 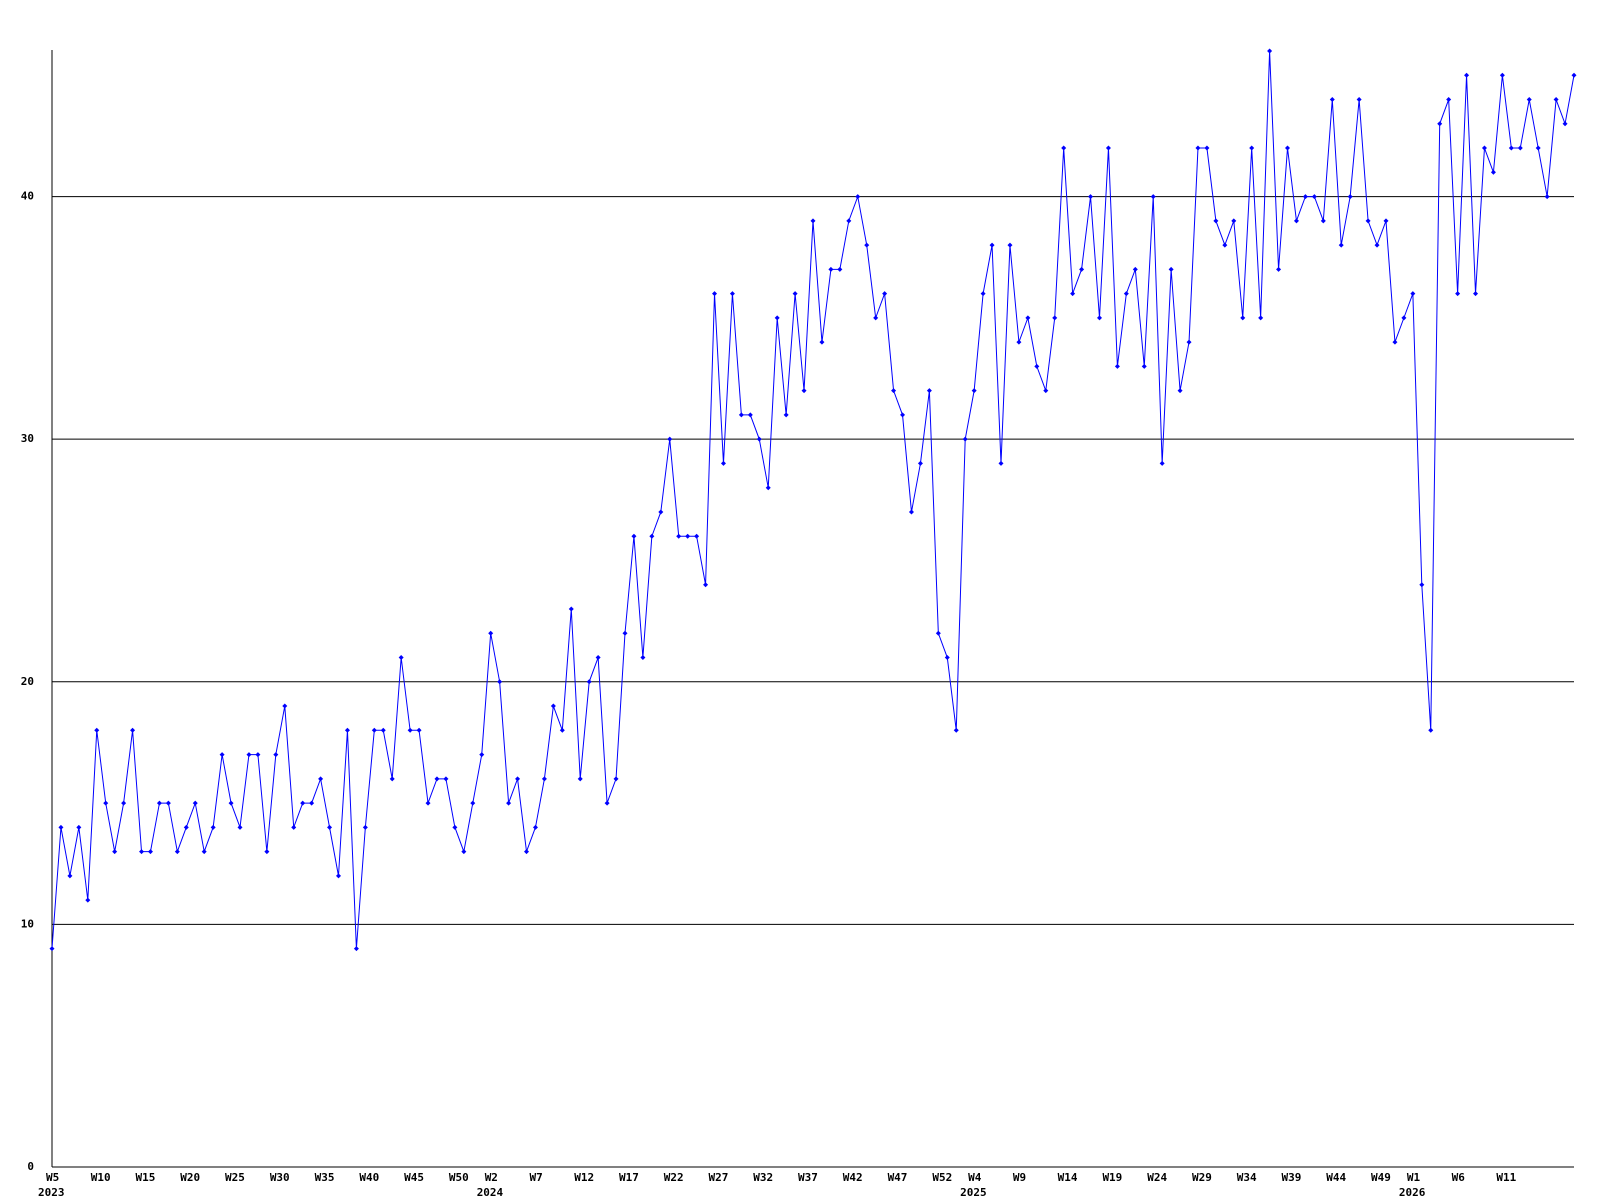 I want to click on y-tick-label: 20, so click(x=27, y=681).